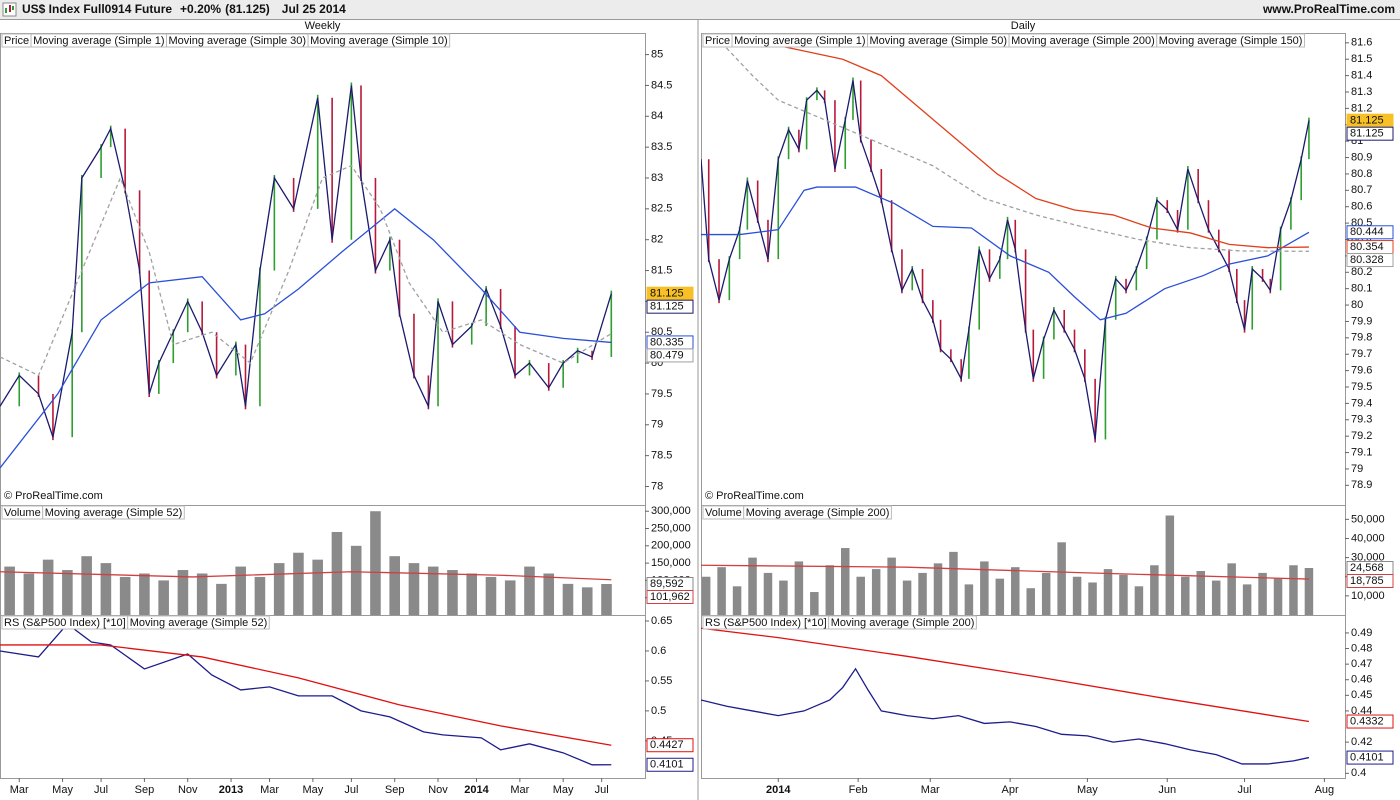  What do you see at coordinates (1361, 43) in the screenshot?
I see `y-tick-label: 81.6` at bounding box center [1361, 43].